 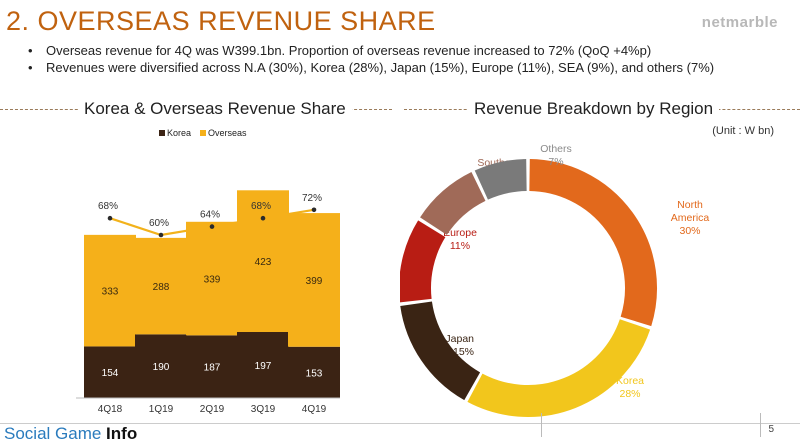 What do you see at coordinates (630, 381) in the screenshot?
I see `slice-name-label: Korea` at bounding box center [630, 381].